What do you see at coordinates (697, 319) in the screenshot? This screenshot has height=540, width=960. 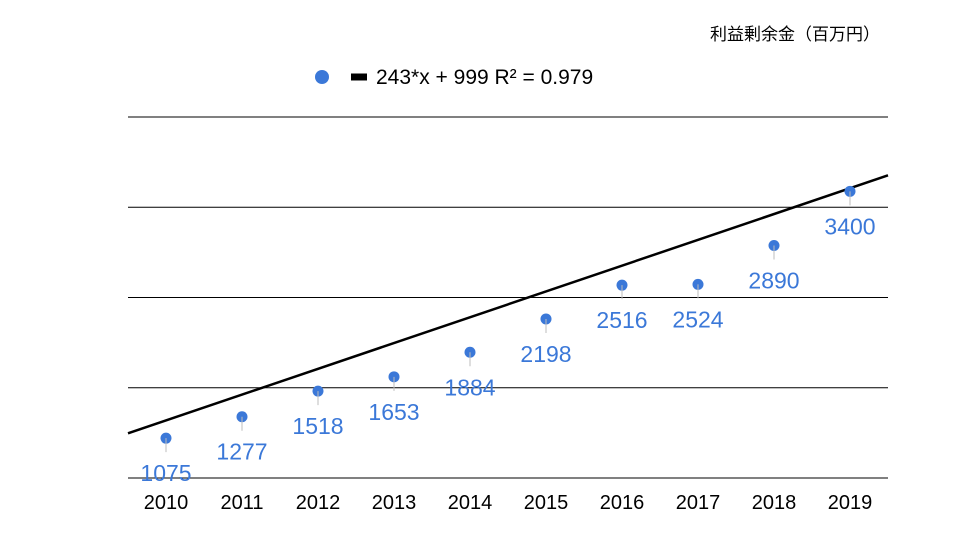 I see `data-label: 2524` at bounding box center [697, 319].